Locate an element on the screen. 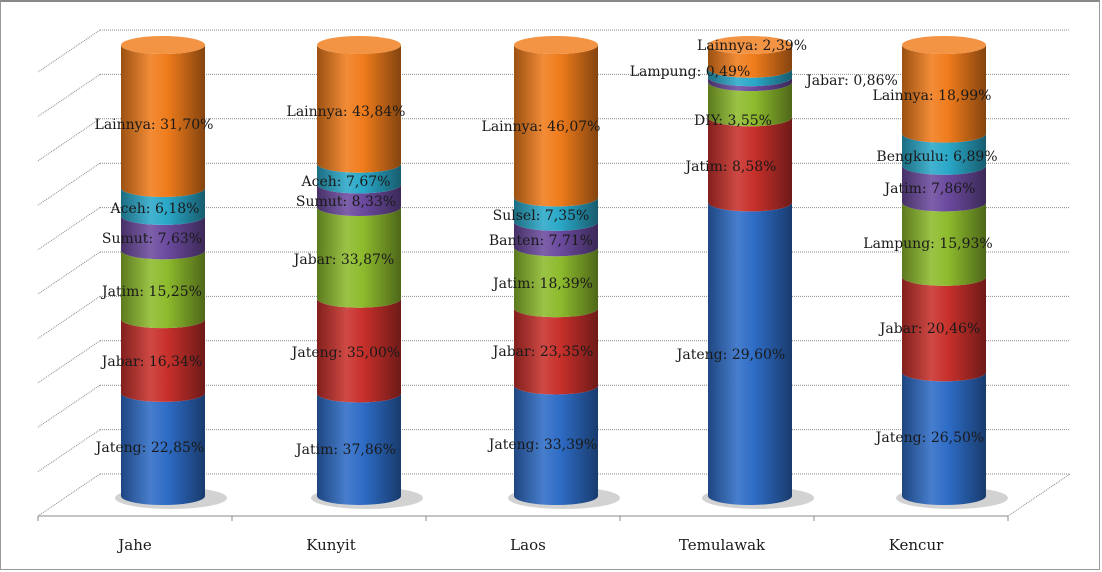 The height and width of the screenshot is (572, 1102). data-label: Jateng: 33,39% is located at coordinates (542, 445).